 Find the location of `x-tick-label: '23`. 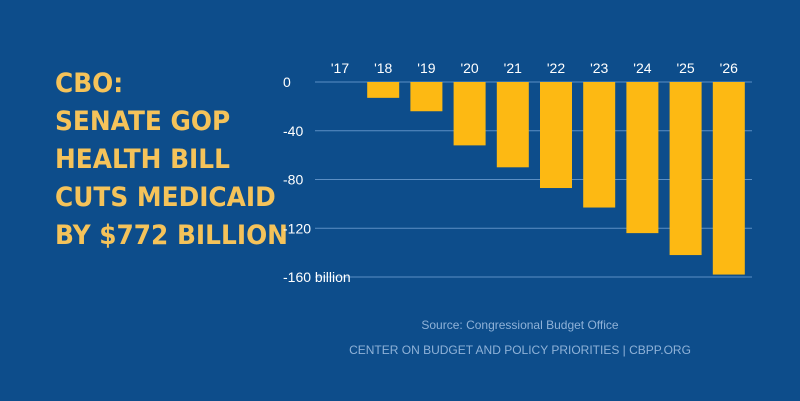

x-tick-label: '23 is located at coordinates (599, 68).